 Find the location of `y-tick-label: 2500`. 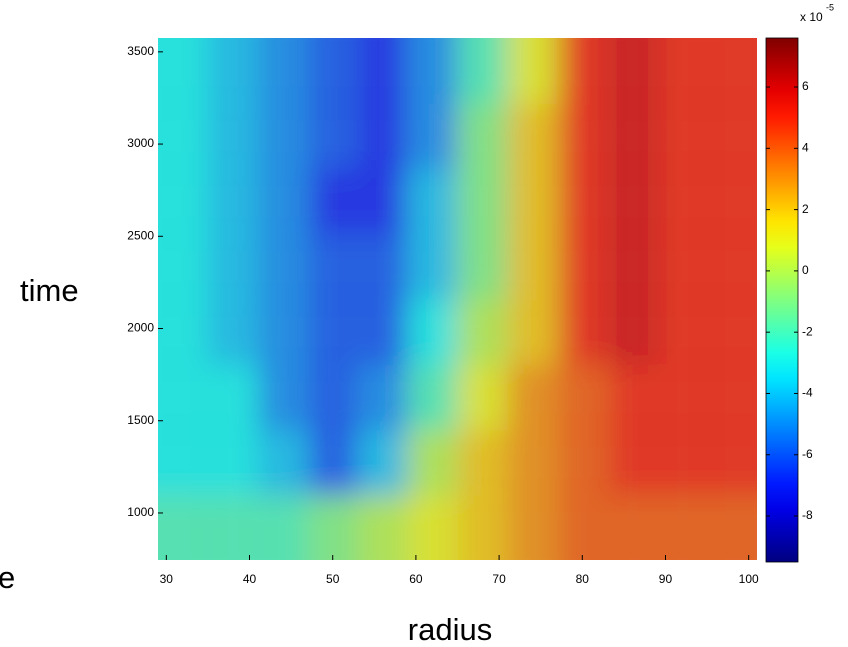

y-tick-label: 2500 is located at coordinates (140, 235).